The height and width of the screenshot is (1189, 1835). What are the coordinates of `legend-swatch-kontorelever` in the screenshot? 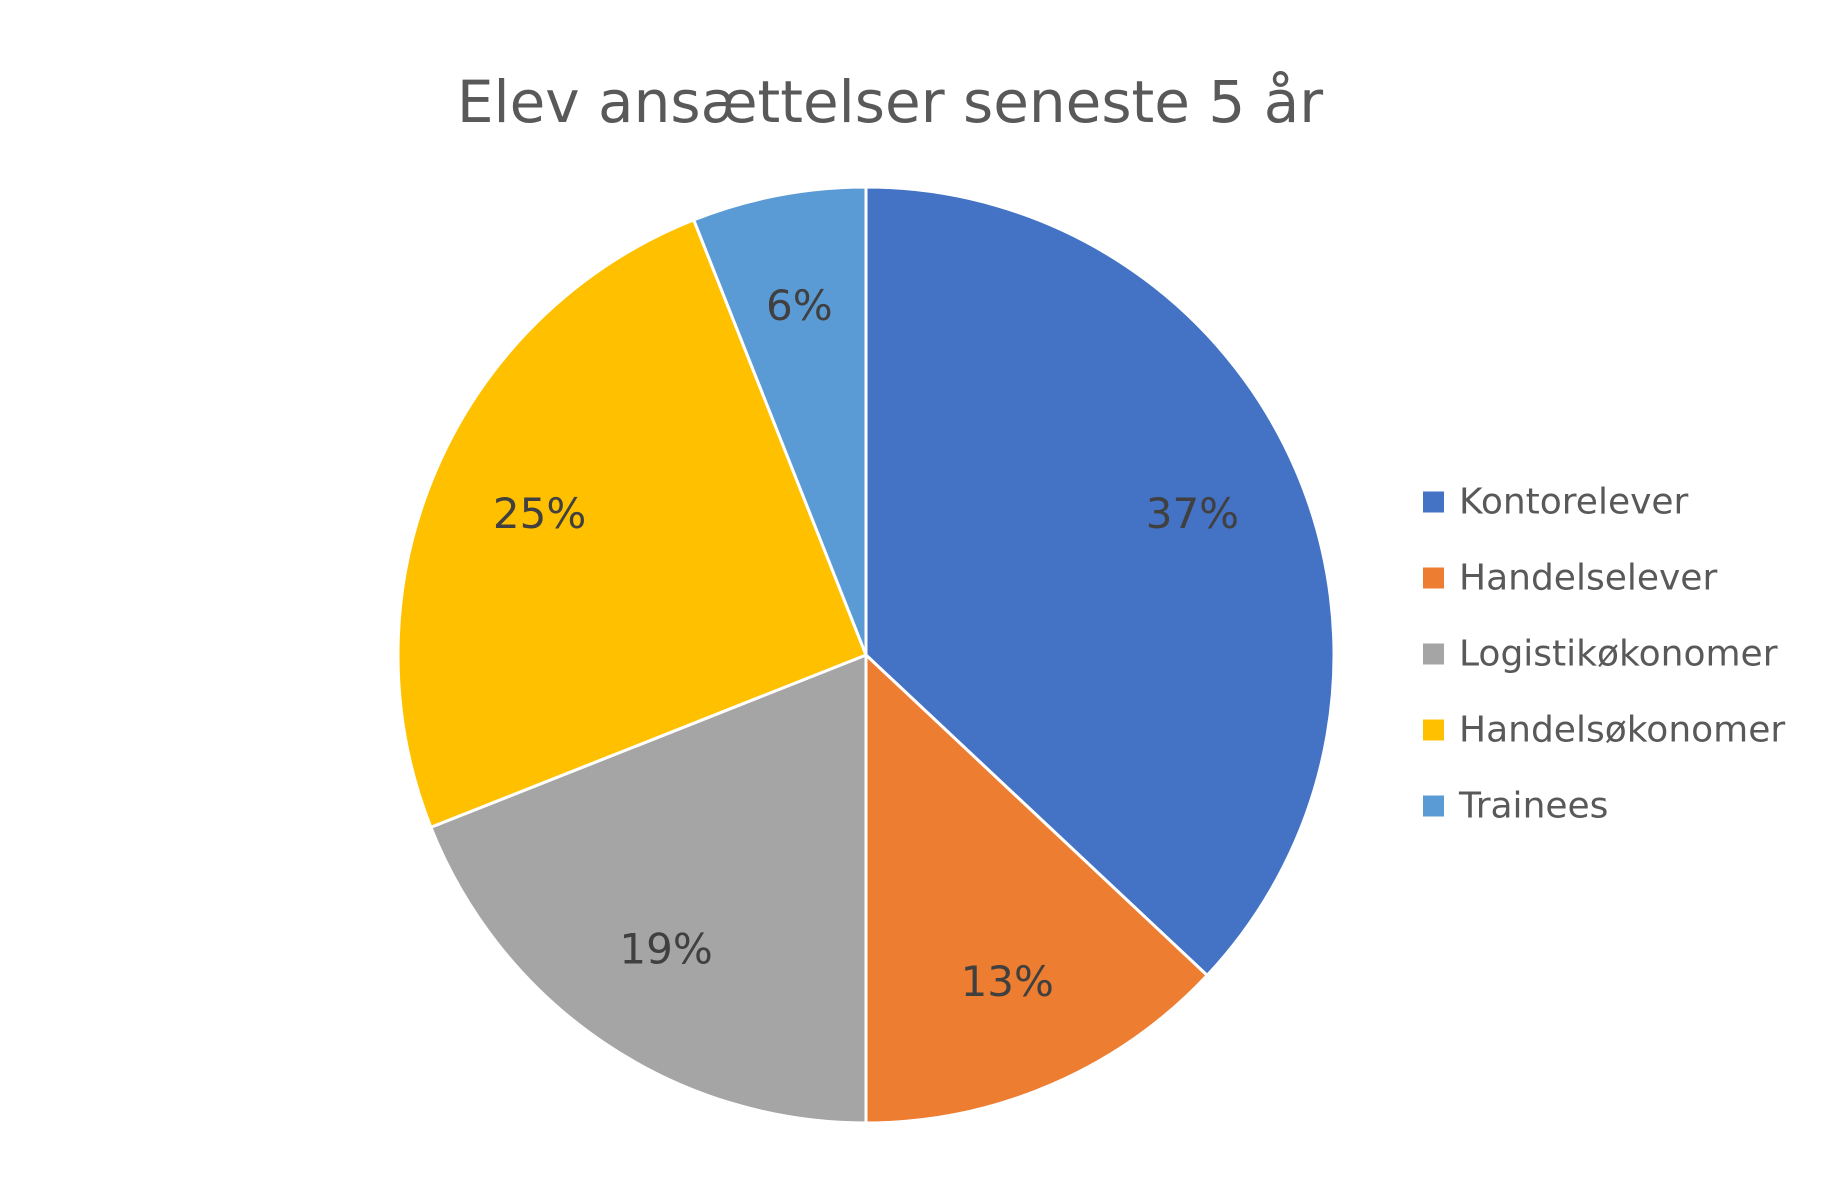 It's located at (1433, 502).